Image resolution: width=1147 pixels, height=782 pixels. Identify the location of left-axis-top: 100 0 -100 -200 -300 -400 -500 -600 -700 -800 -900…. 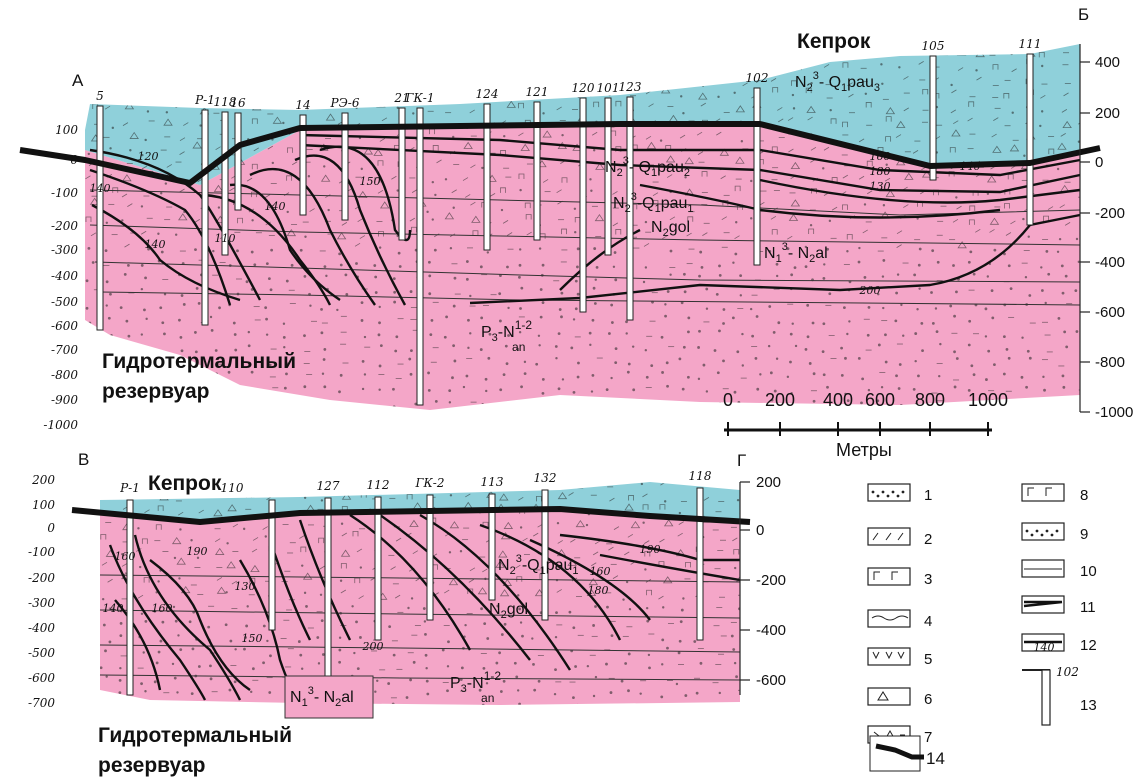
(60, 277).